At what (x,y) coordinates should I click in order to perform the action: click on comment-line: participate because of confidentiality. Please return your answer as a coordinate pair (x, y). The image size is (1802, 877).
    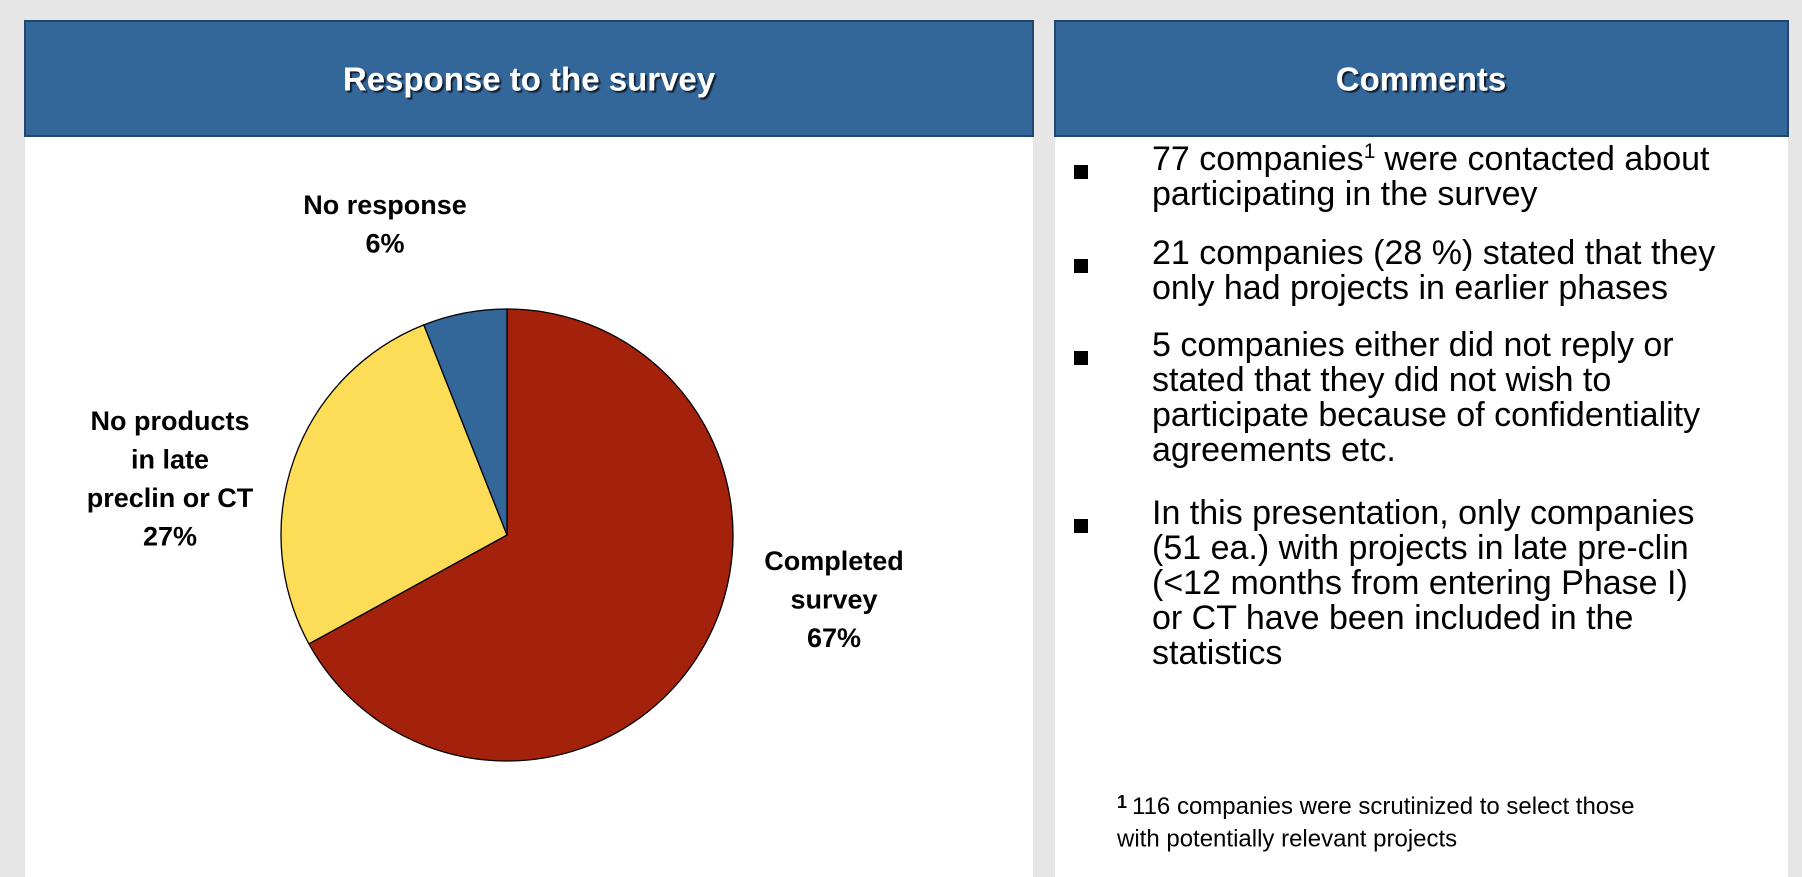
    Looking at the image, I should click on (1426, 415).